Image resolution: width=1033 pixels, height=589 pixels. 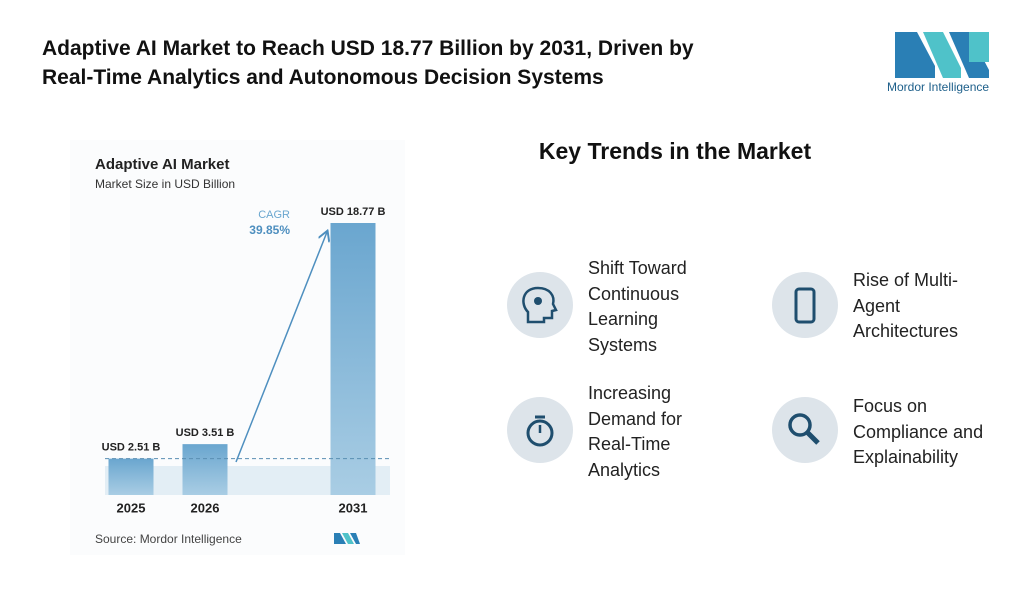 I want to click on cagr-label: CAGR, so click(x=274, y=215).